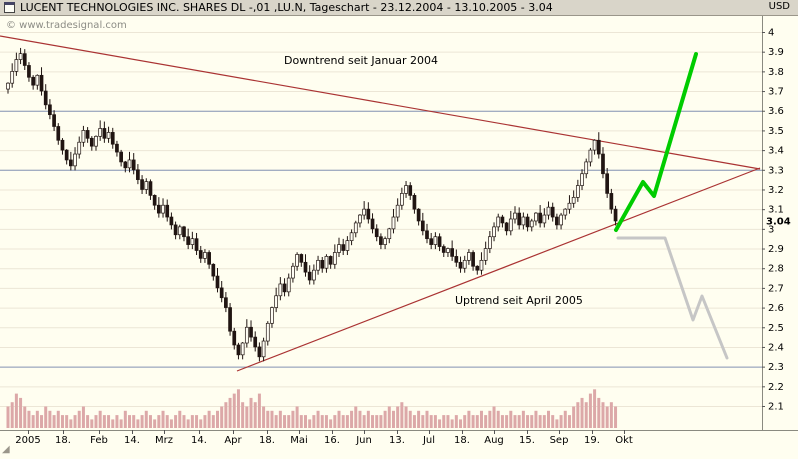 This screenshot has height=459, width=798. Describe the element at coordinates (6, 449) in the screenshot. I see `pane-resize-icon: ◢` at that location.